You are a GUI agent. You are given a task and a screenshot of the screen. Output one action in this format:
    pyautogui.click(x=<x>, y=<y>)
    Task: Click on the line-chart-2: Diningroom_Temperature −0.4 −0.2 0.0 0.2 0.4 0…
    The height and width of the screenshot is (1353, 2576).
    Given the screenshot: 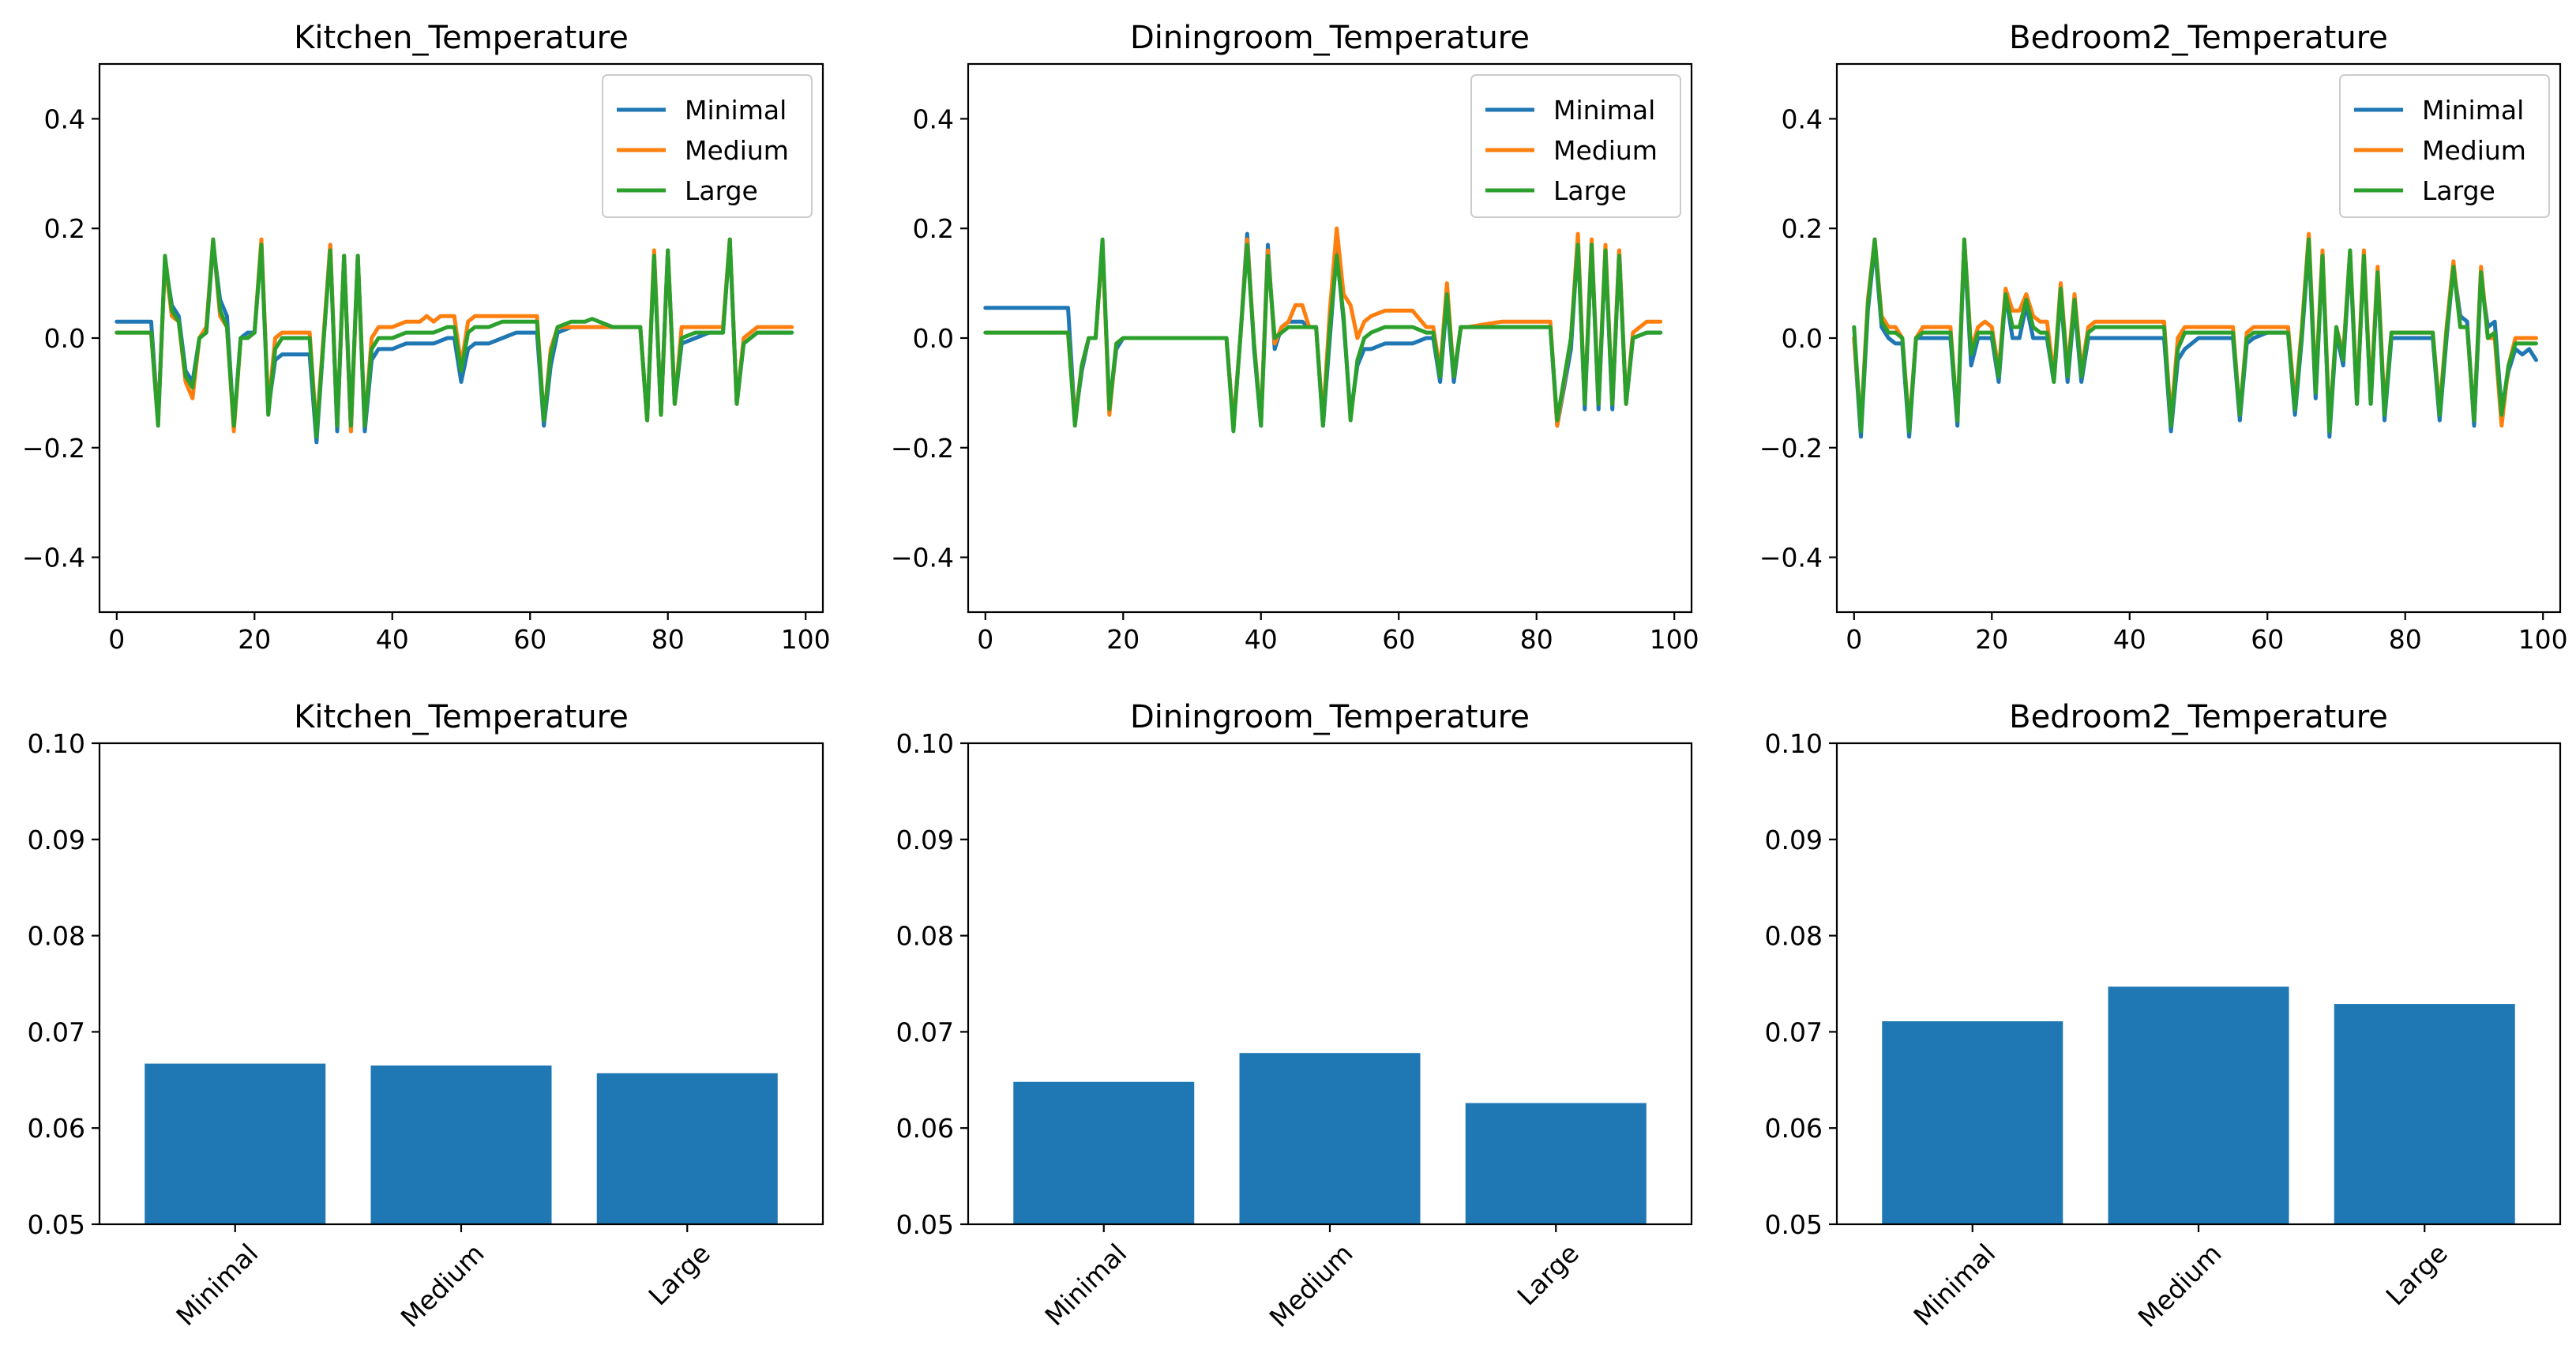 What is the action you would take?
    pyautogui.click(x=1295, y=338)
    